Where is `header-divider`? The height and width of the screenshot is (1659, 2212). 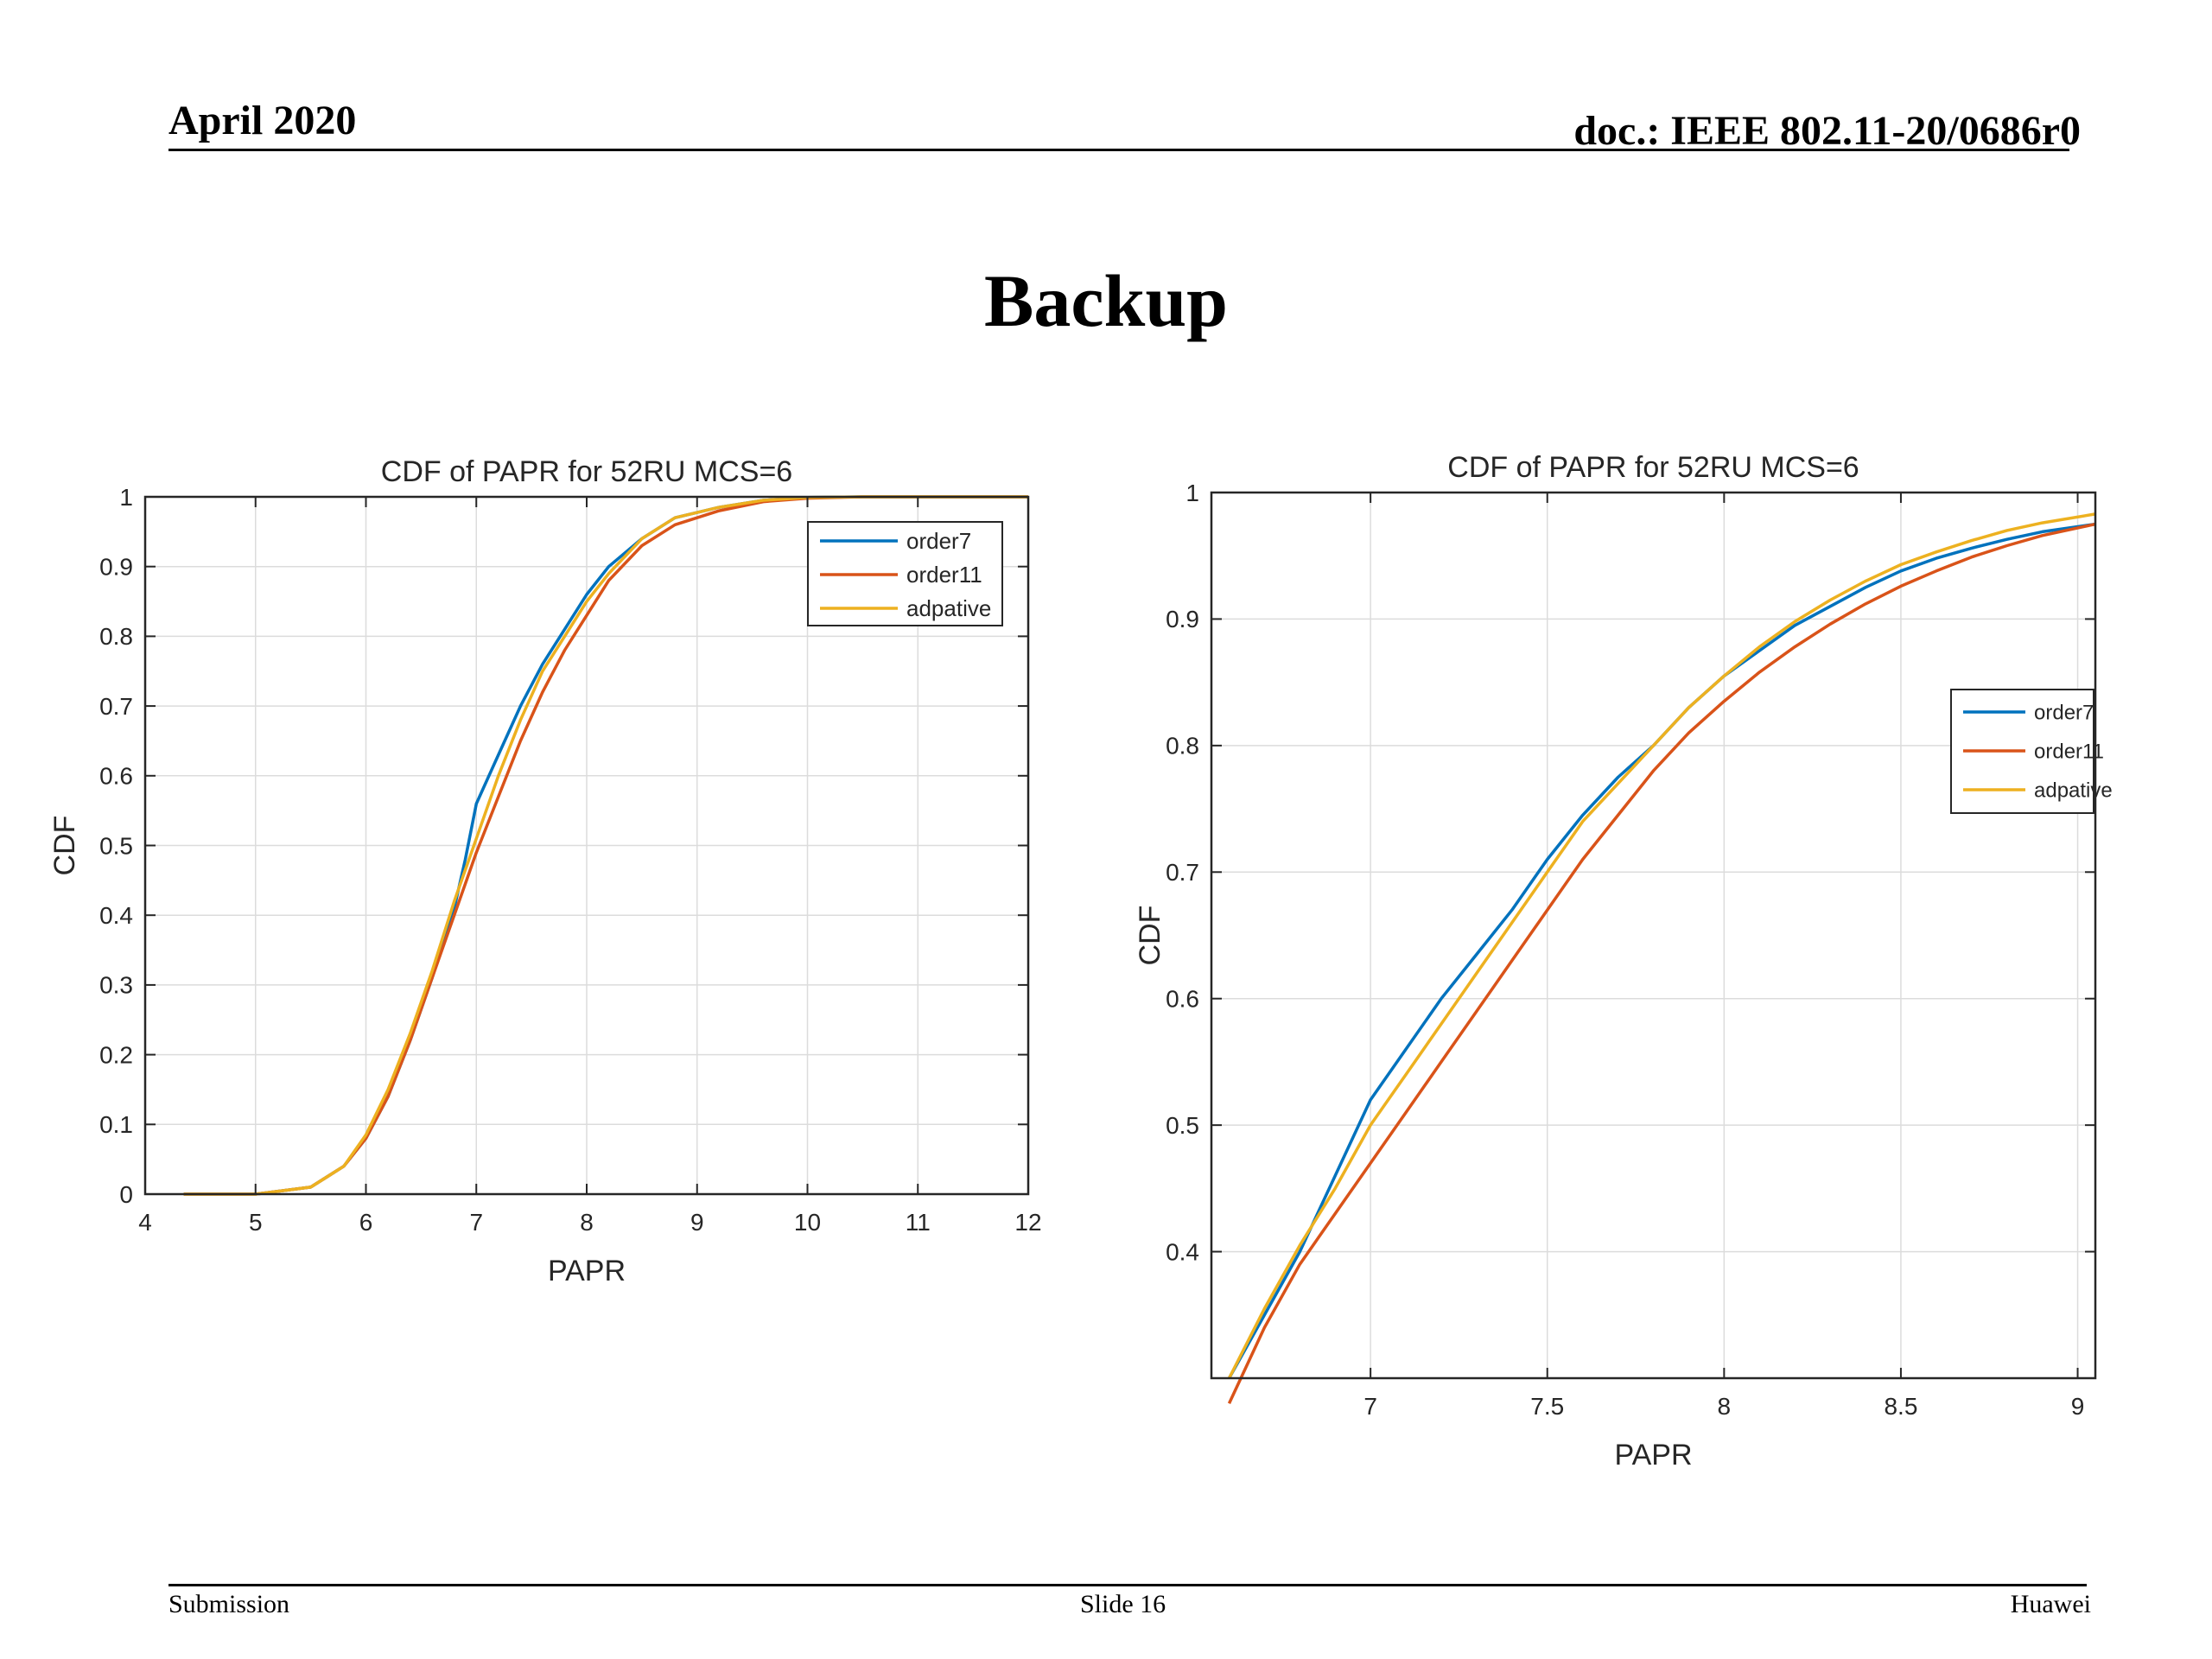 header-divider is located at coordinates (1118, 150).